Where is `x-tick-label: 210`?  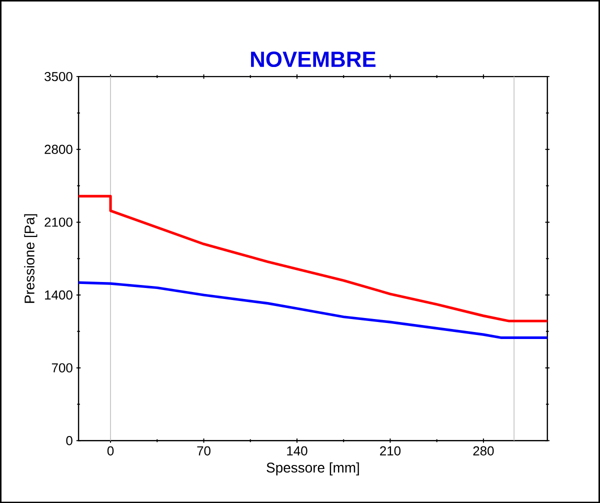
x-tick-label: 210 is located at coordinates (390, 451).